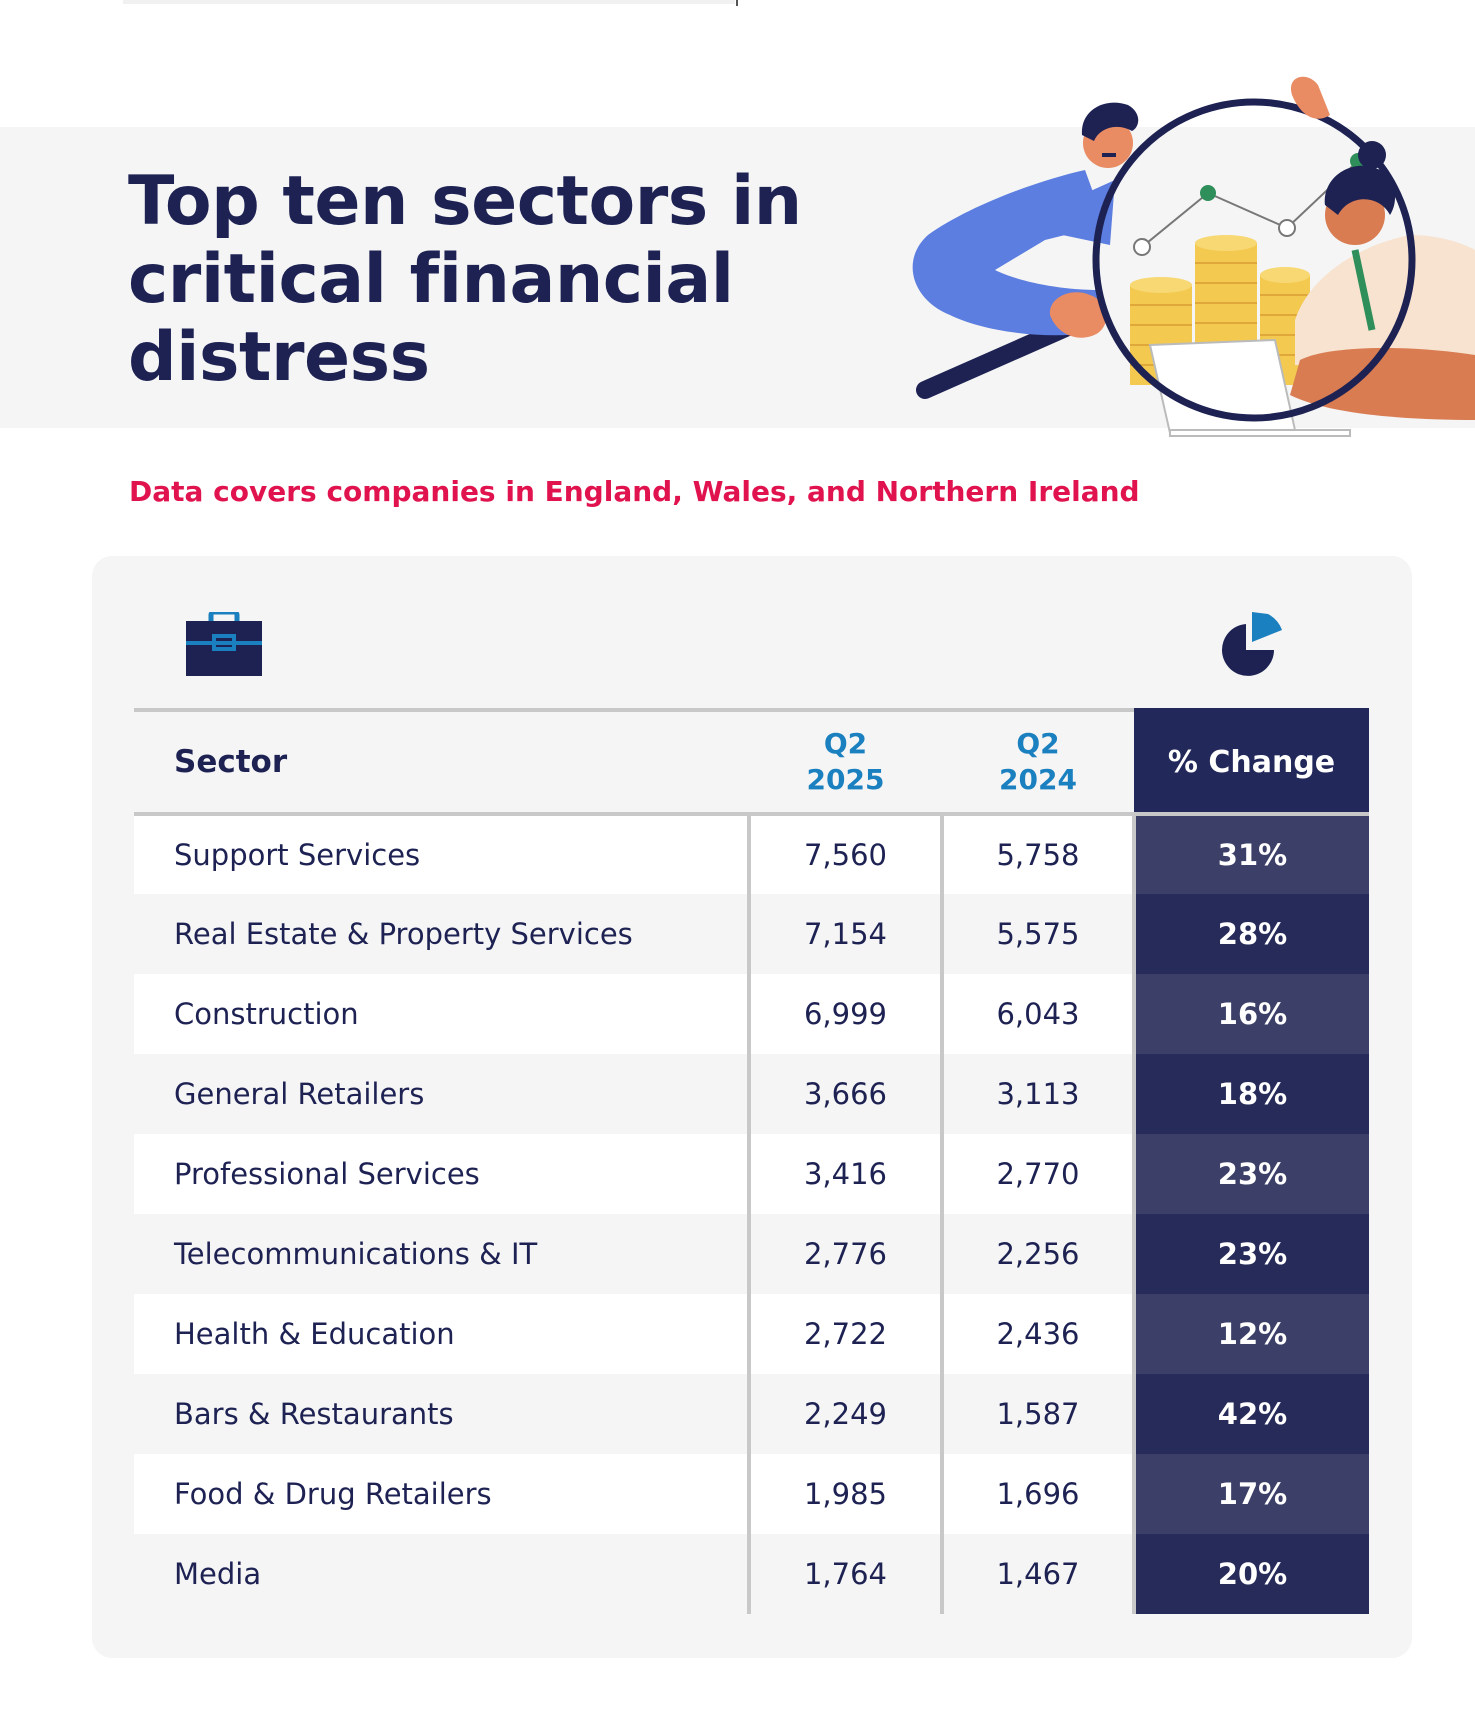  I want to click on header-sector: Sector, so click(441, 762).